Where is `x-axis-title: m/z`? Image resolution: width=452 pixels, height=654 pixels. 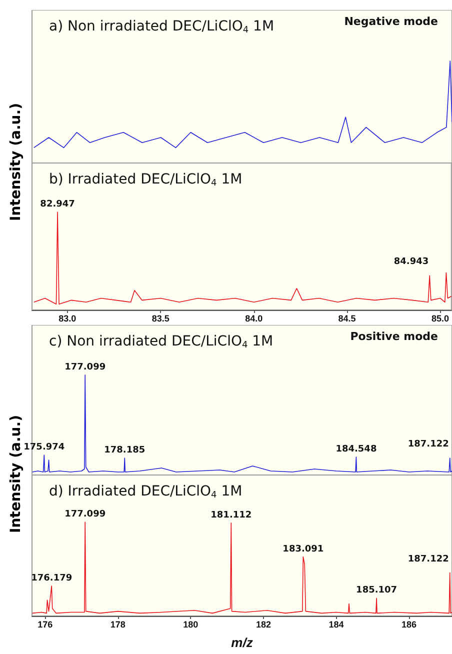
x-axis-title: m/z is located at coordinates (242, 642).